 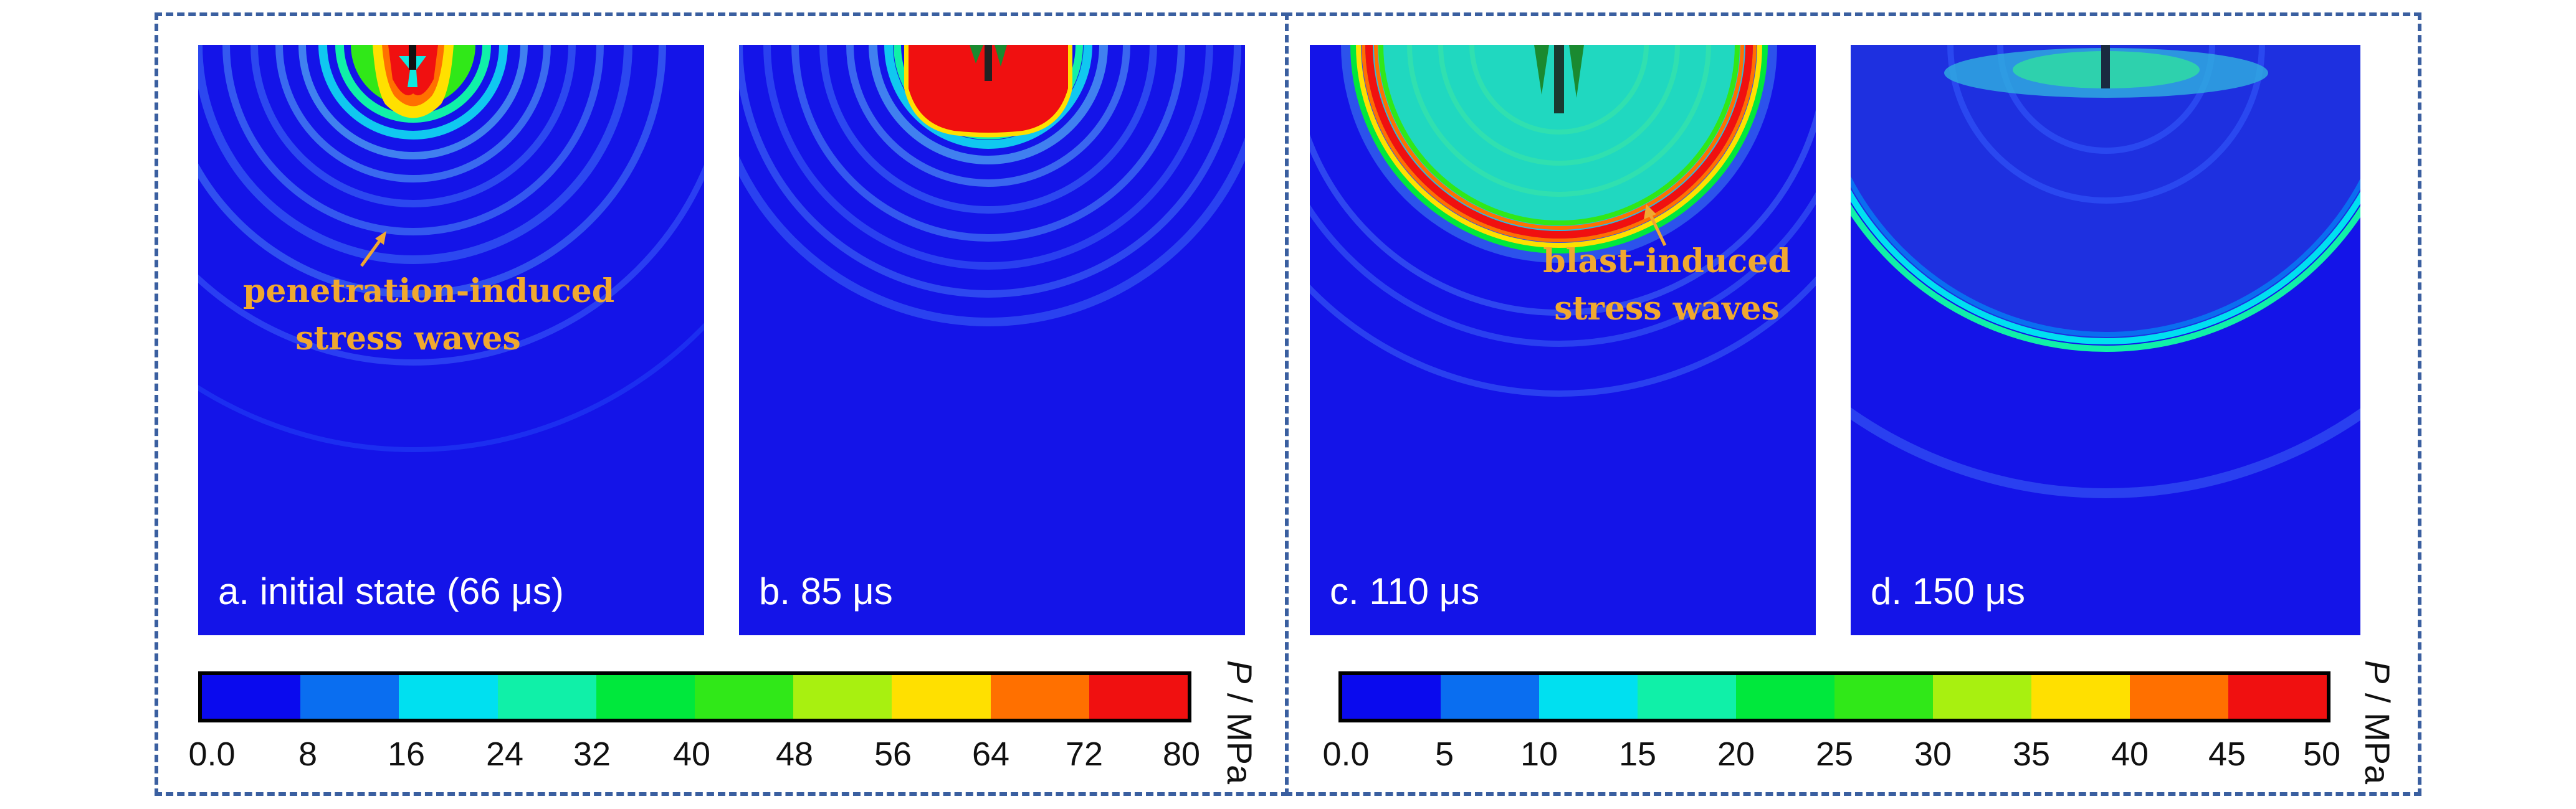 I want to click on panel-c-field, so click(x=1563, y=221).